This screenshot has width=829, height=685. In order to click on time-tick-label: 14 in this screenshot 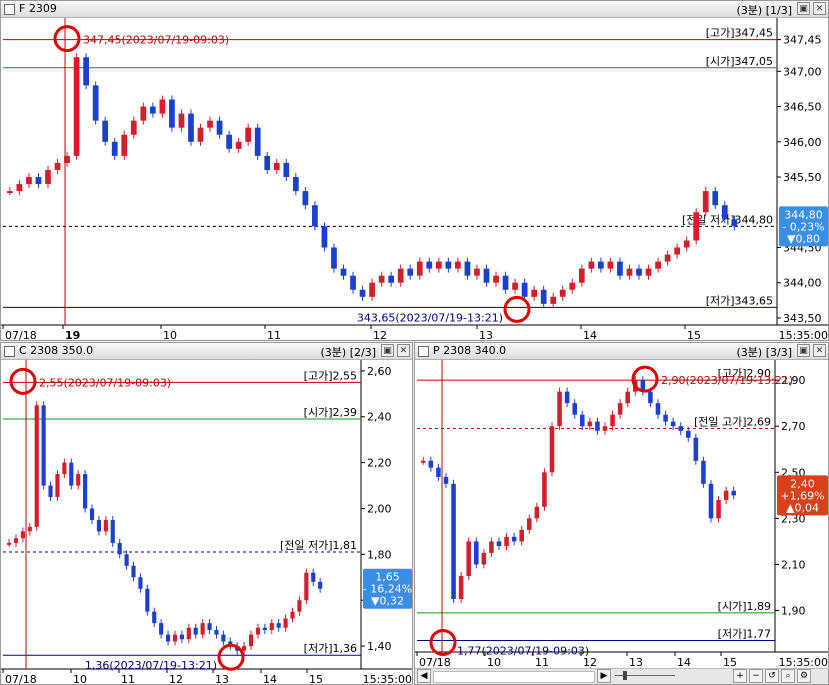, I will do `click(684, 662)`.